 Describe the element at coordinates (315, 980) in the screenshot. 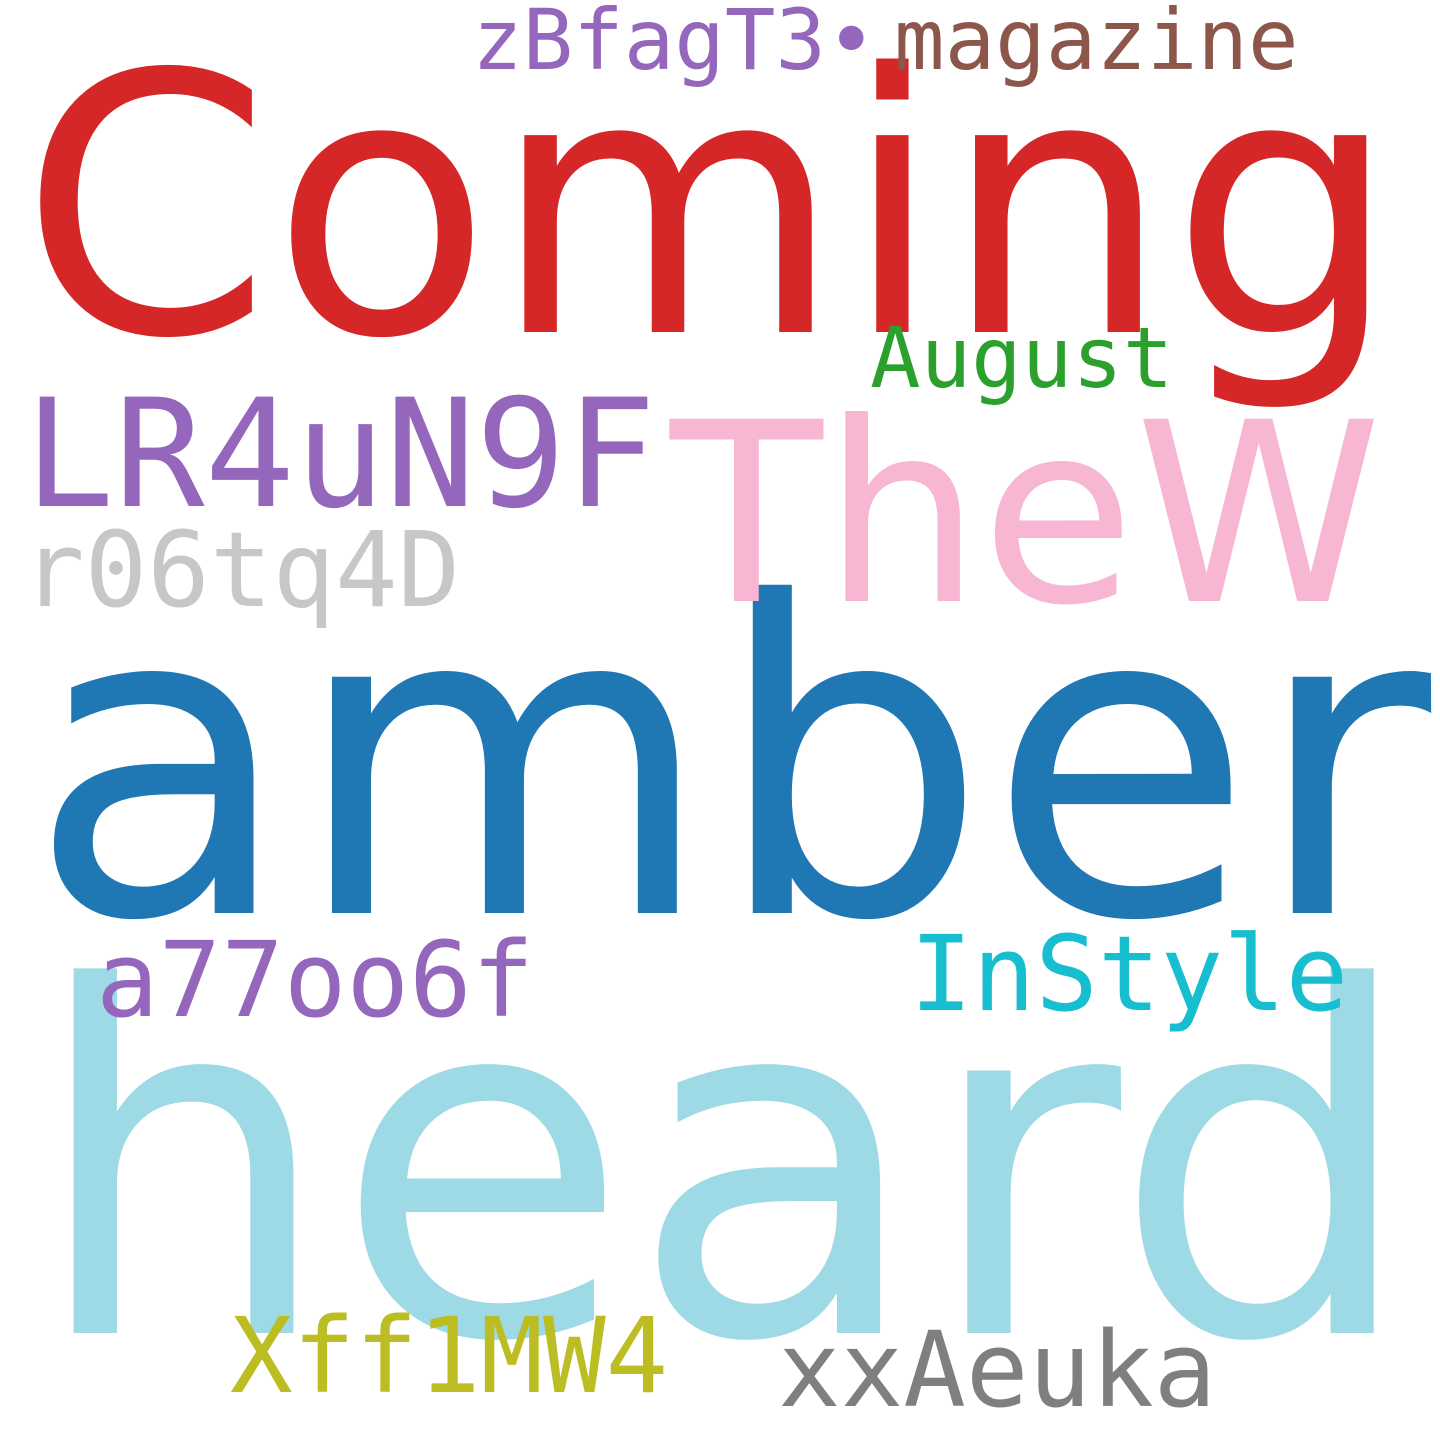

I see `word-a77oo6f: a77oo6f` at that location.